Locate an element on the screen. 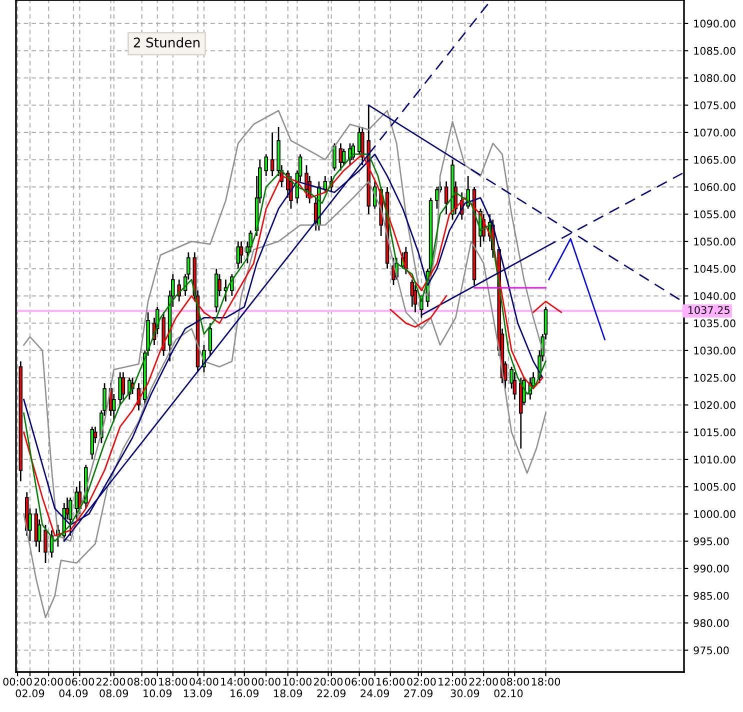 This screenshot has width=743, height=712. line-series is located at coordinates (419, 311).